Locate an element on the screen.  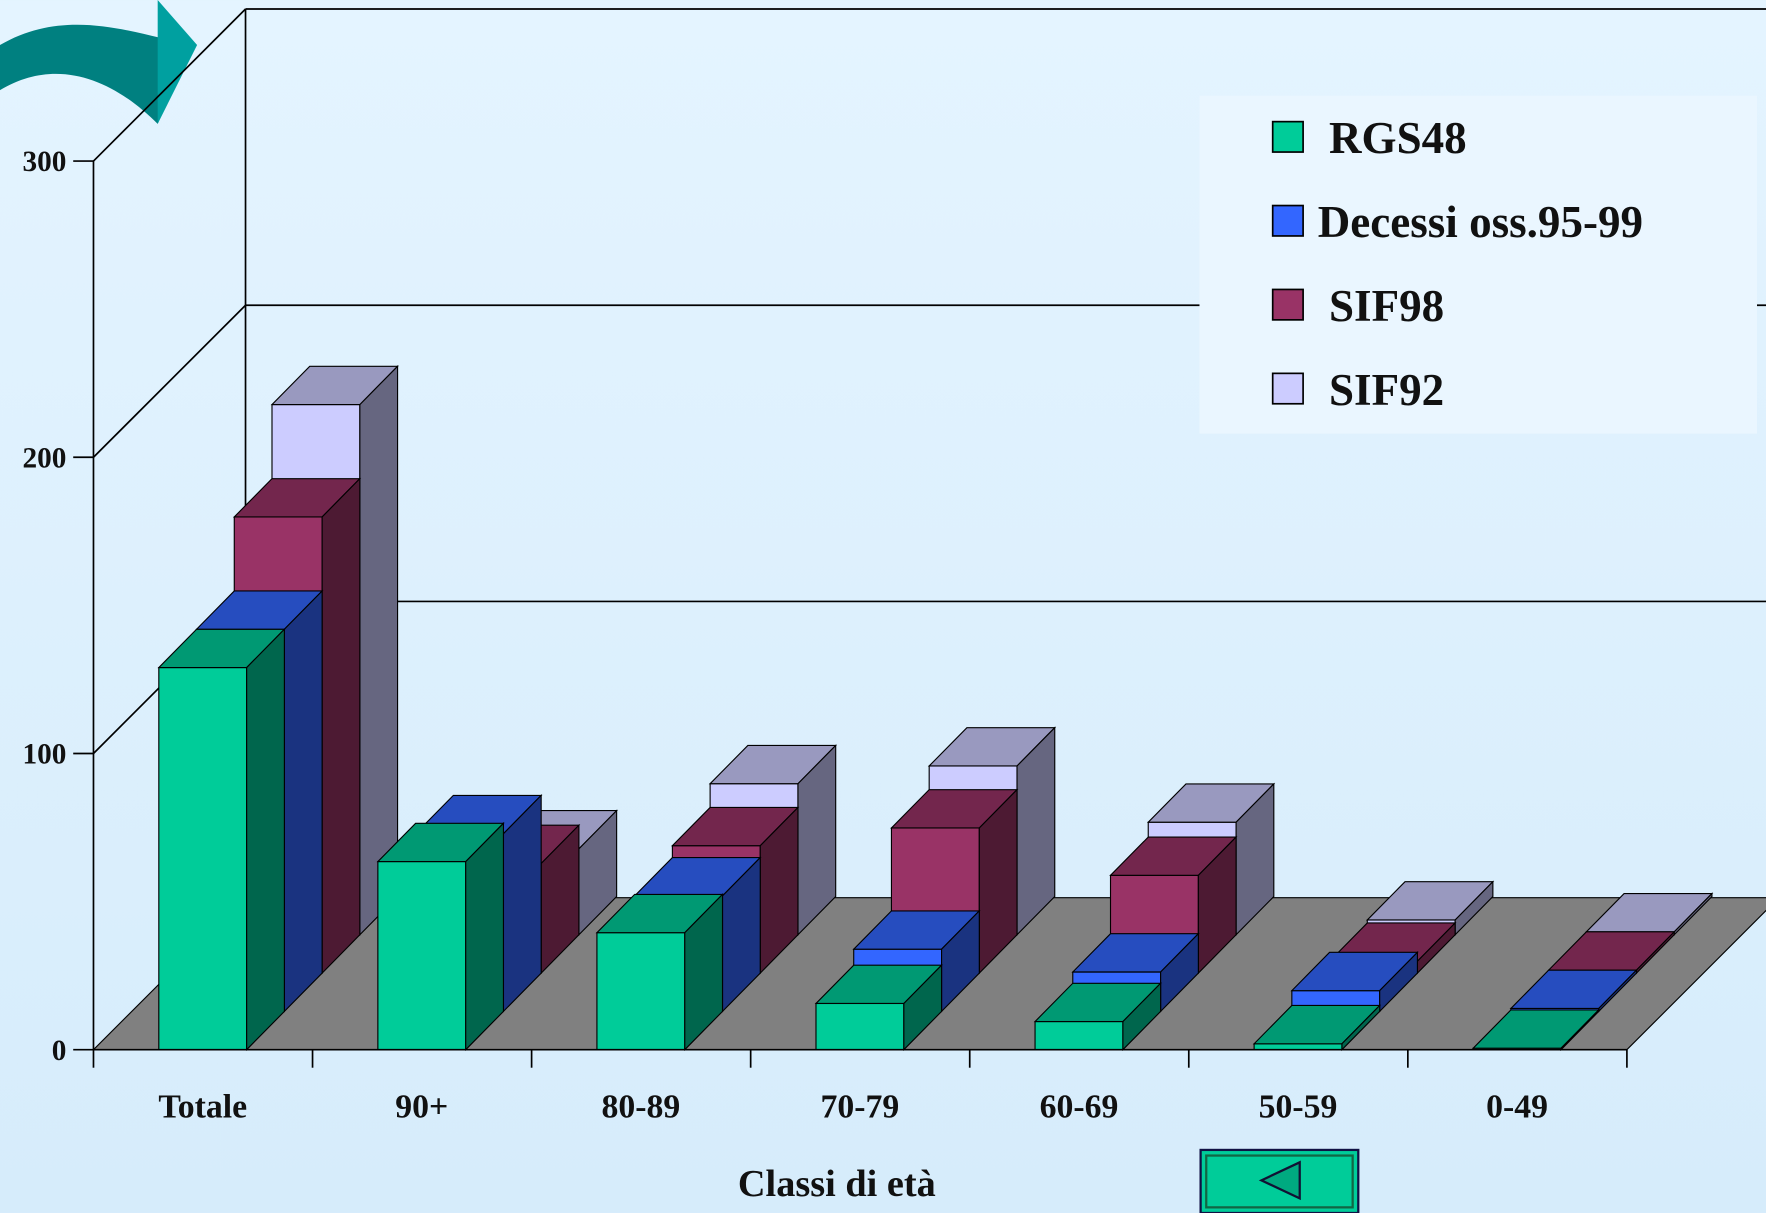
x-tick-label: Totale is located at coordinates (202, 1106).